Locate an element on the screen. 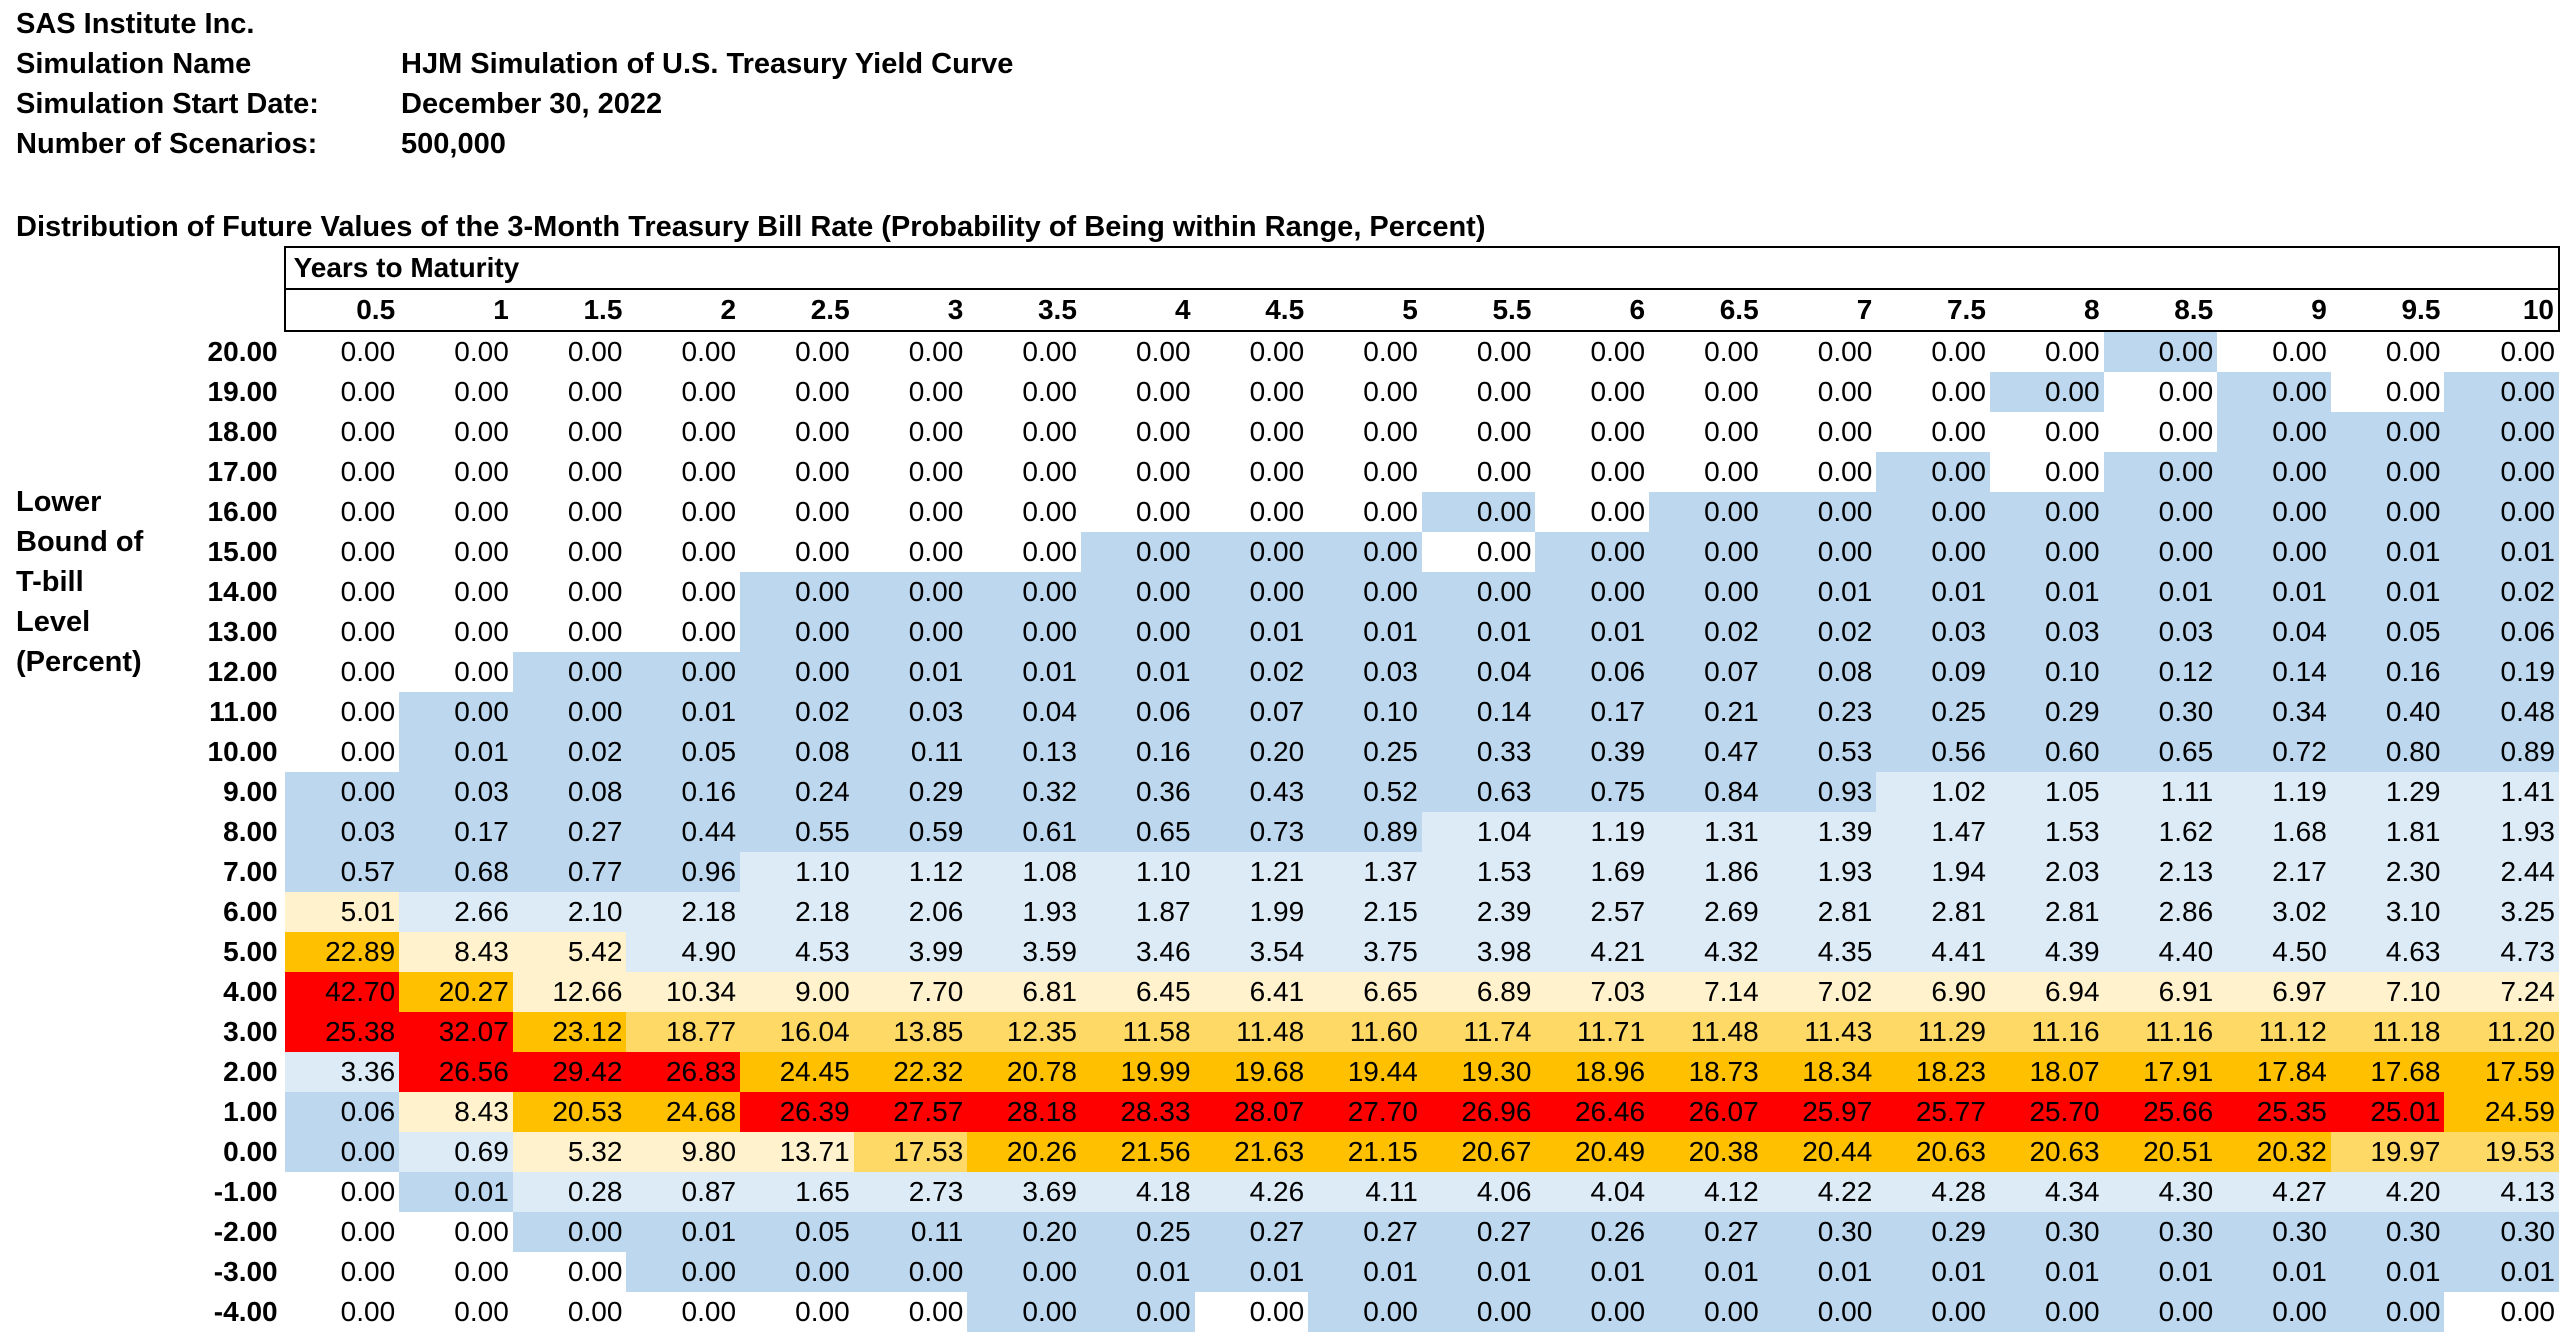 Image resolution: width=2560 pixels, height=1337 pixels. probability-cell: 3.59 is located at coordinates (1024, 952).